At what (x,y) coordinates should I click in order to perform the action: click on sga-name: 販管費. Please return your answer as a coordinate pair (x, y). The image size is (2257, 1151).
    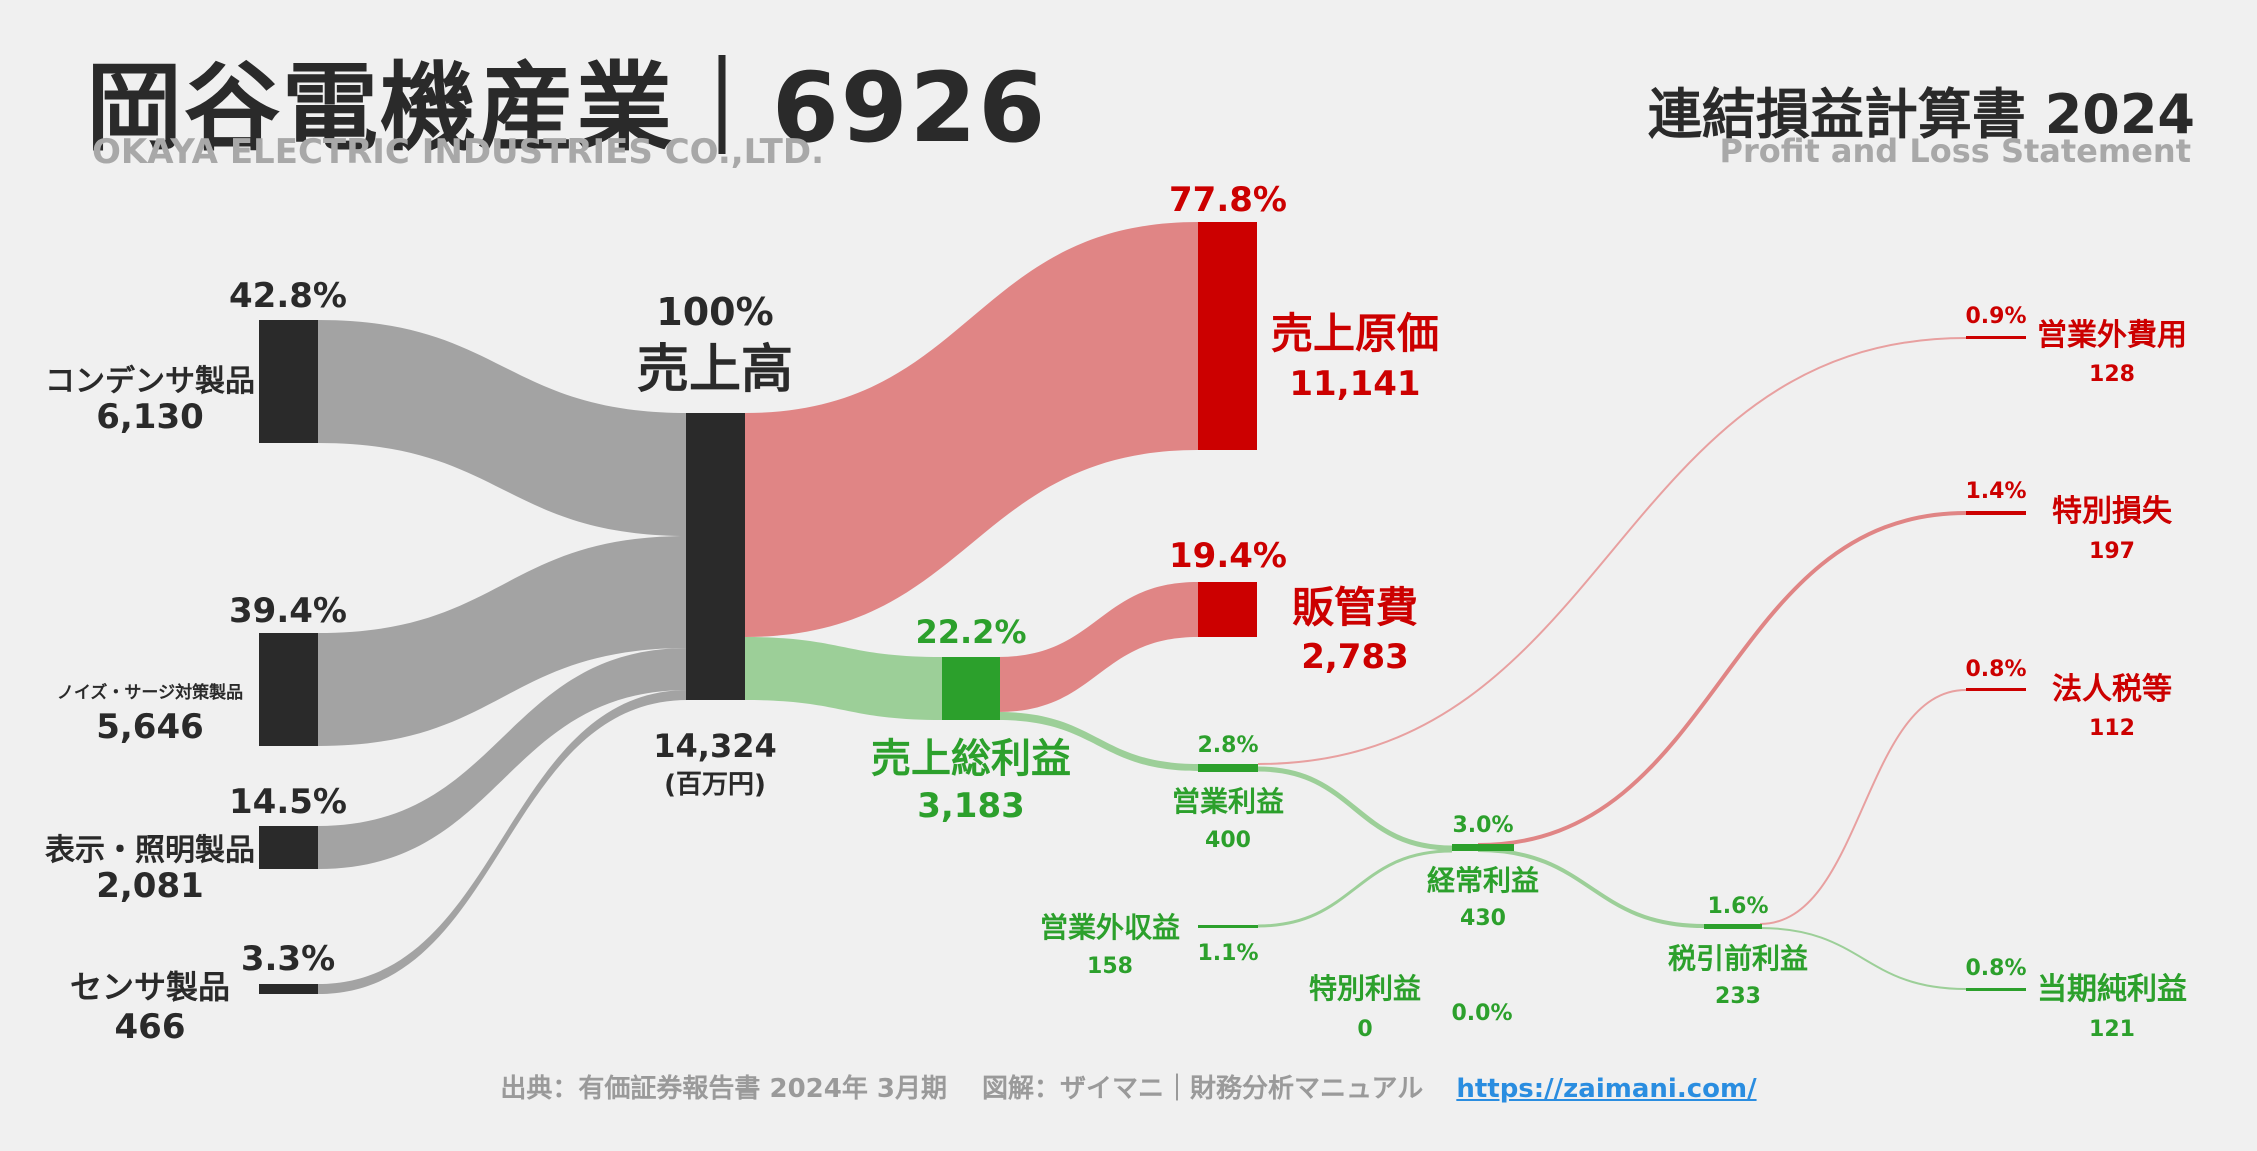
    Looking at the image, I should click on (1355, 607).